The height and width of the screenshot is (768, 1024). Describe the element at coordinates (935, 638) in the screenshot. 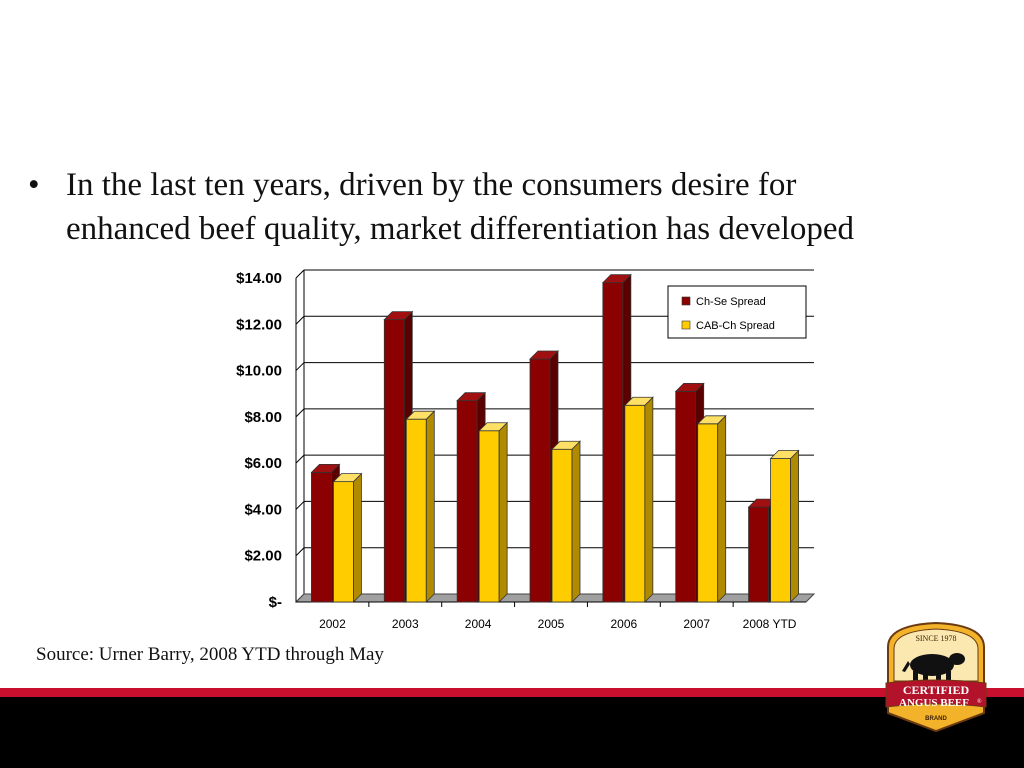

I see `logo-since-text: SINCE 1978` at that location.